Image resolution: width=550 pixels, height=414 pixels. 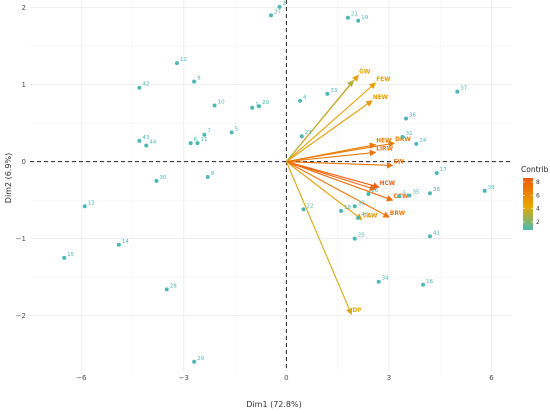 What do you see at coordinates (305, 98) in the screenshot?
I see `point-label: 4` at bounding box center [305, 98].